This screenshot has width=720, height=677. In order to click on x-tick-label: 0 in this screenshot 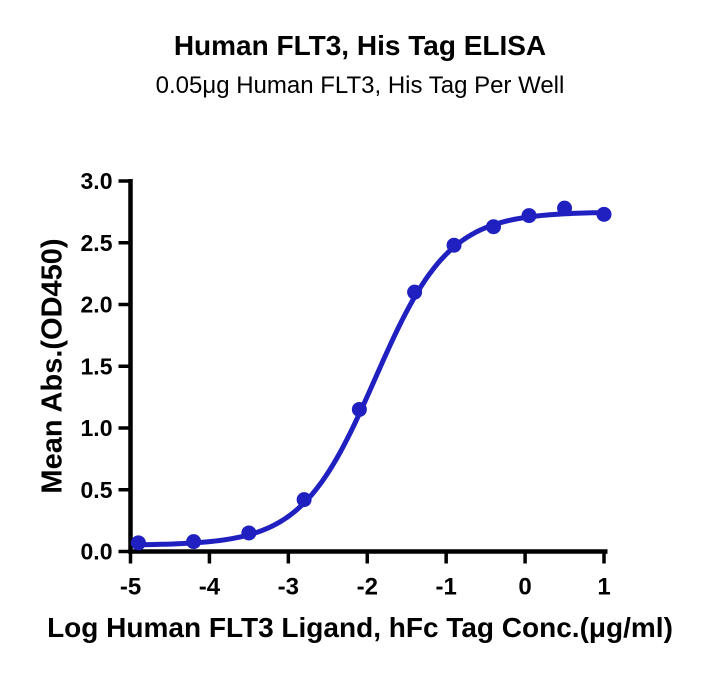, I will do `click(524, 587)`.